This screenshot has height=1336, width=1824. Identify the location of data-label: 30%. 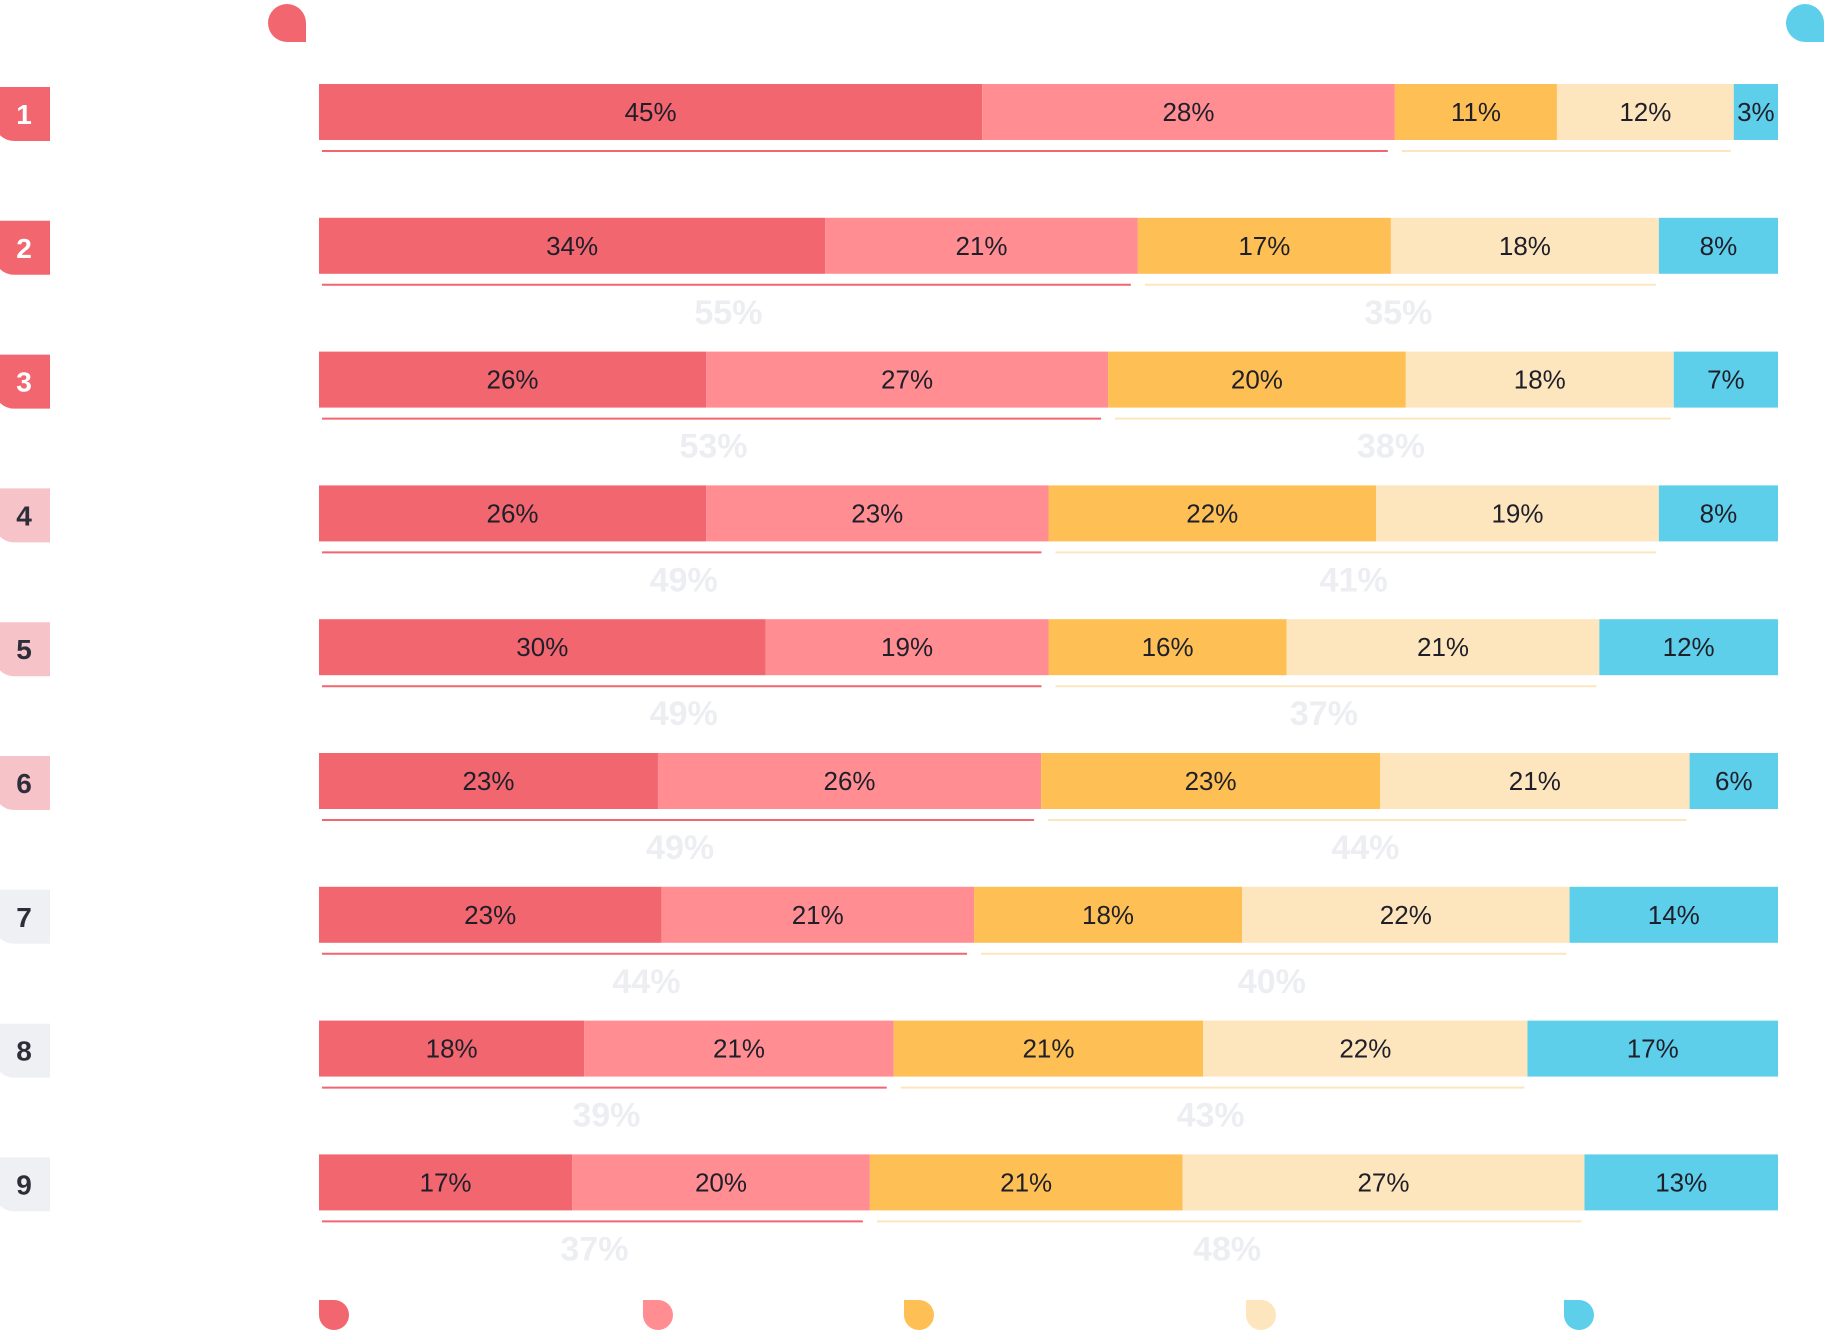
(542, 647).